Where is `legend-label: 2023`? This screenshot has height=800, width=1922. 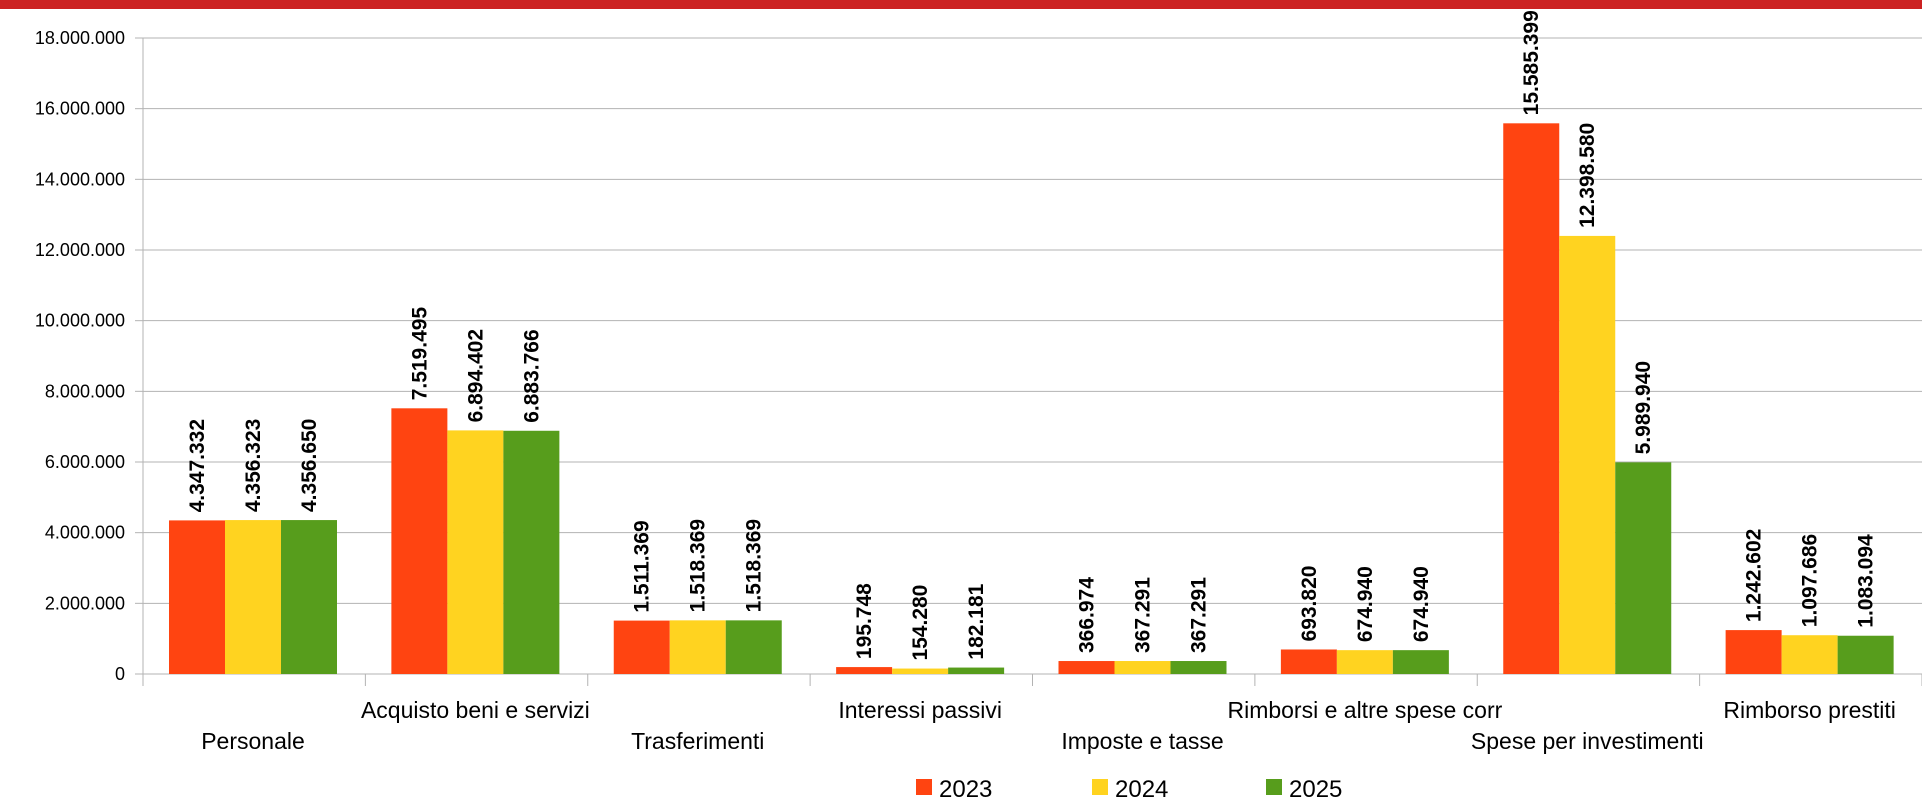 legend-label: 2023 is located at coordinates (965, 788).